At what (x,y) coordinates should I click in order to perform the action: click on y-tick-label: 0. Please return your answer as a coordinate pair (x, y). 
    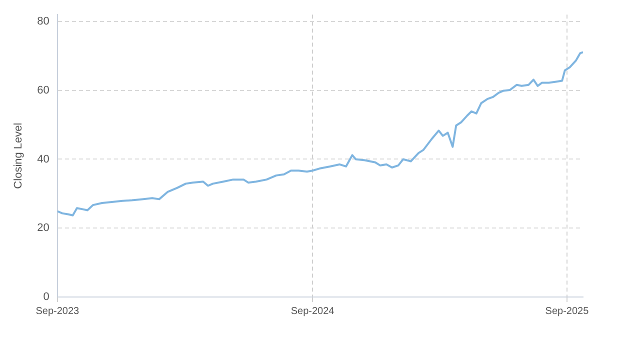
    Looking at the image, I should click on (46, 297).